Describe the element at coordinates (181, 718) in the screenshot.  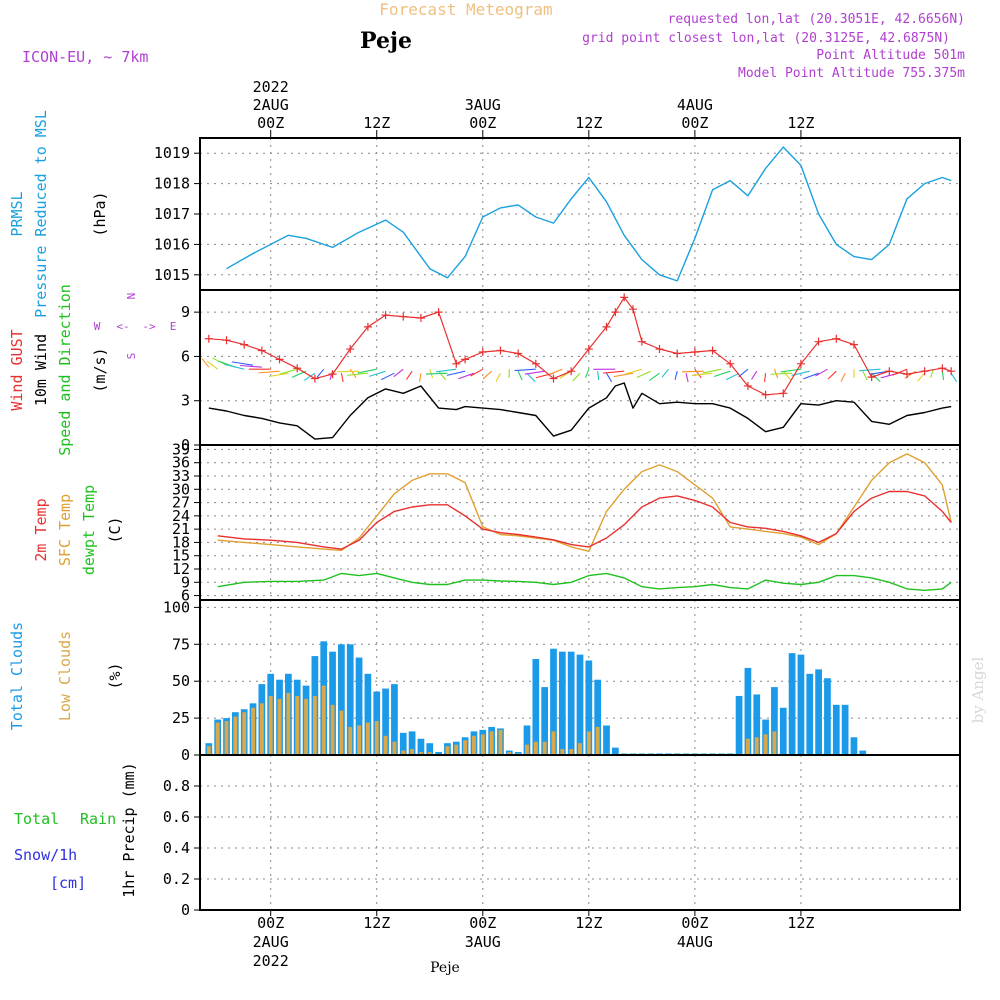
I see `y-tick-label: 25` at that location.